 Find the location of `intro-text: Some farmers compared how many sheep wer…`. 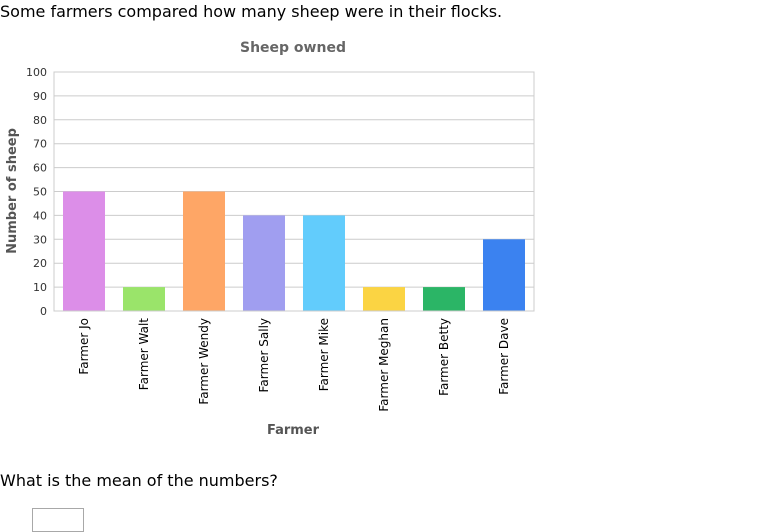

intro-text: Some farmers compared how many sheep wer… is located at coordinates (251, 11).